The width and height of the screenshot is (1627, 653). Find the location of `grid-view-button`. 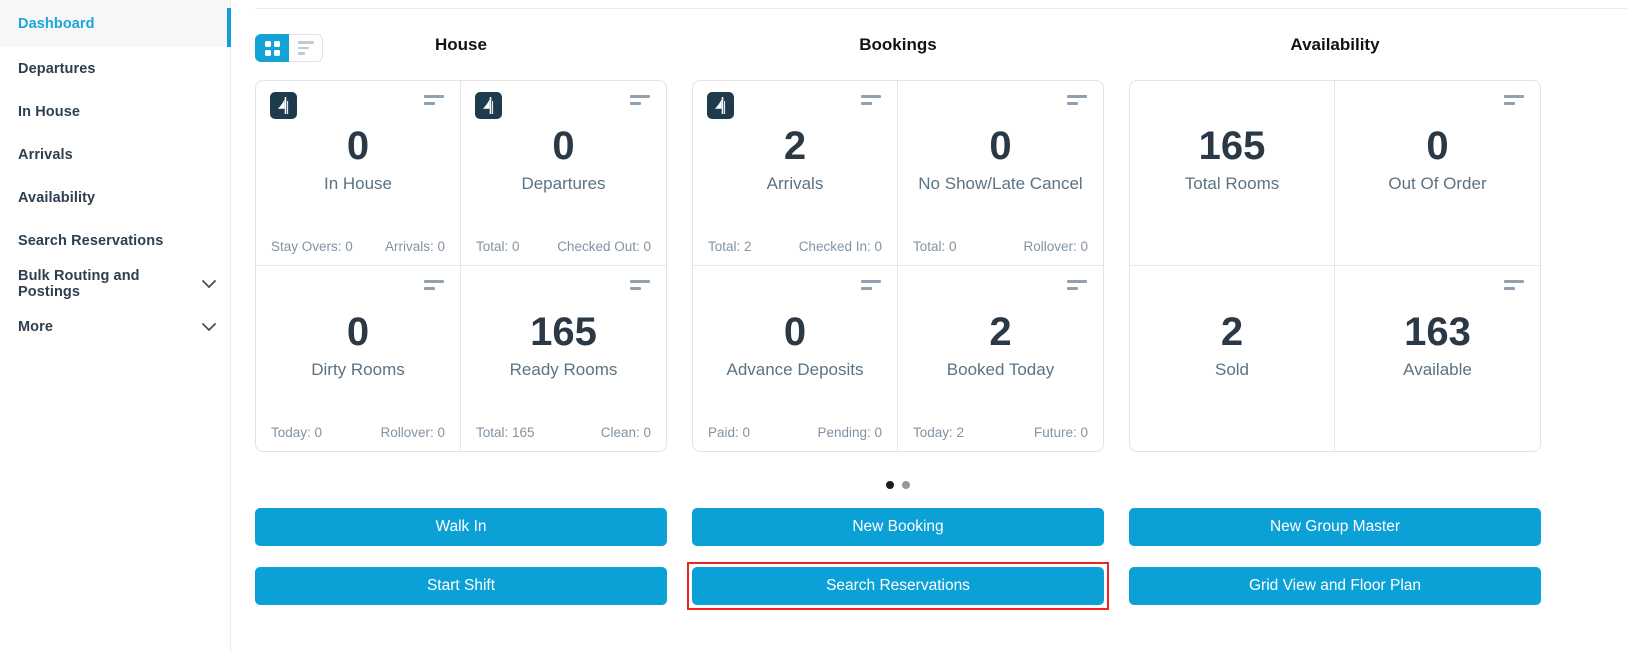

grid-view-button is located at coordinates (272, 48).